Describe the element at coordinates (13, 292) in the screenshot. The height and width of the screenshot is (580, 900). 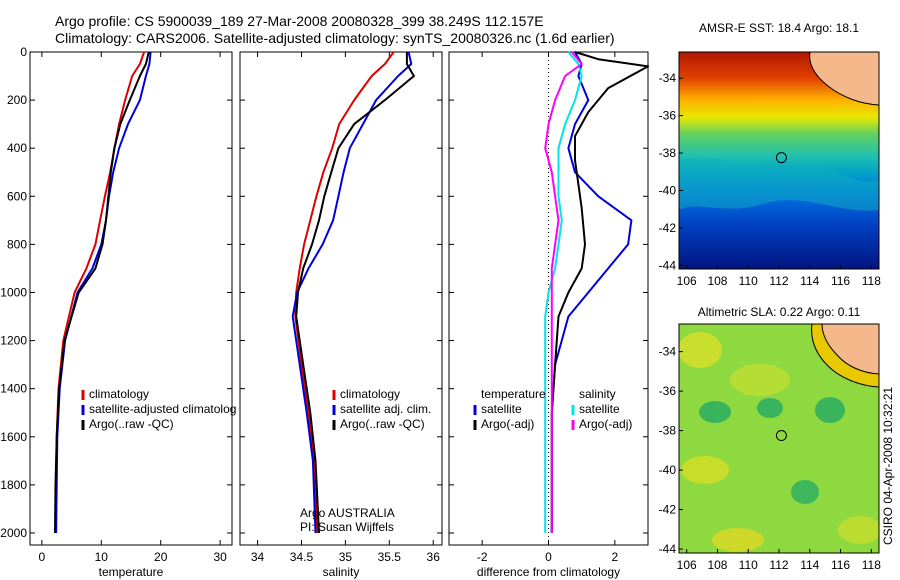
I see `y-tick-label: 1000` at that location.